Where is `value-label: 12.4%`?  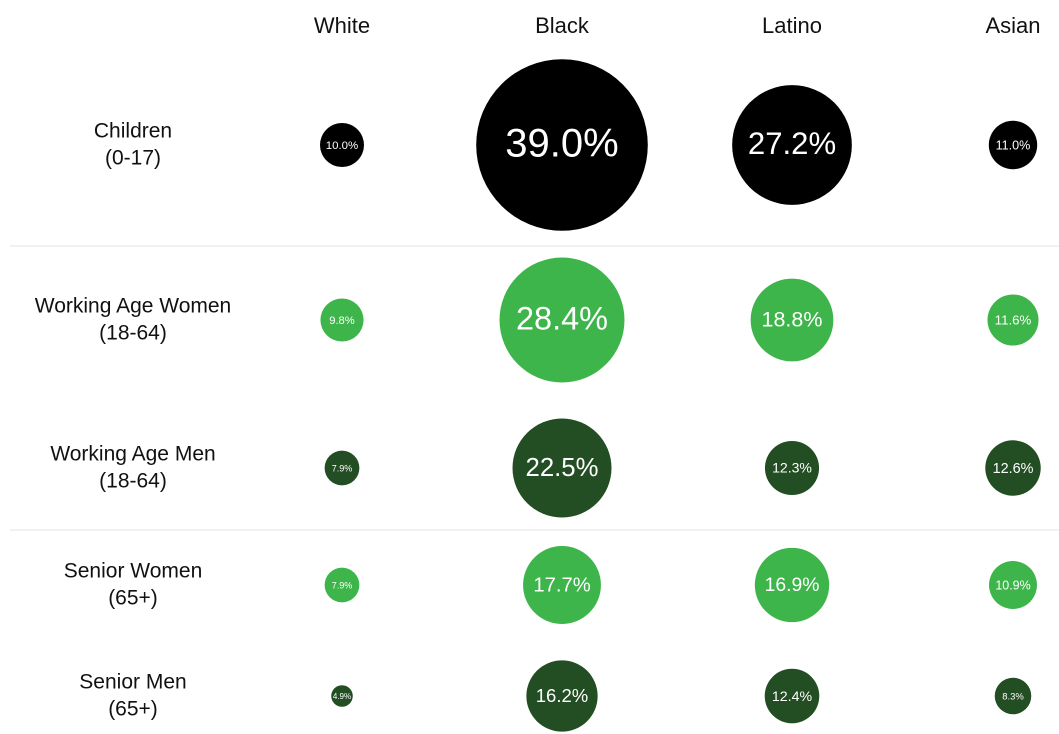 value-label: 12.4% is located at coordinates (792, 697).